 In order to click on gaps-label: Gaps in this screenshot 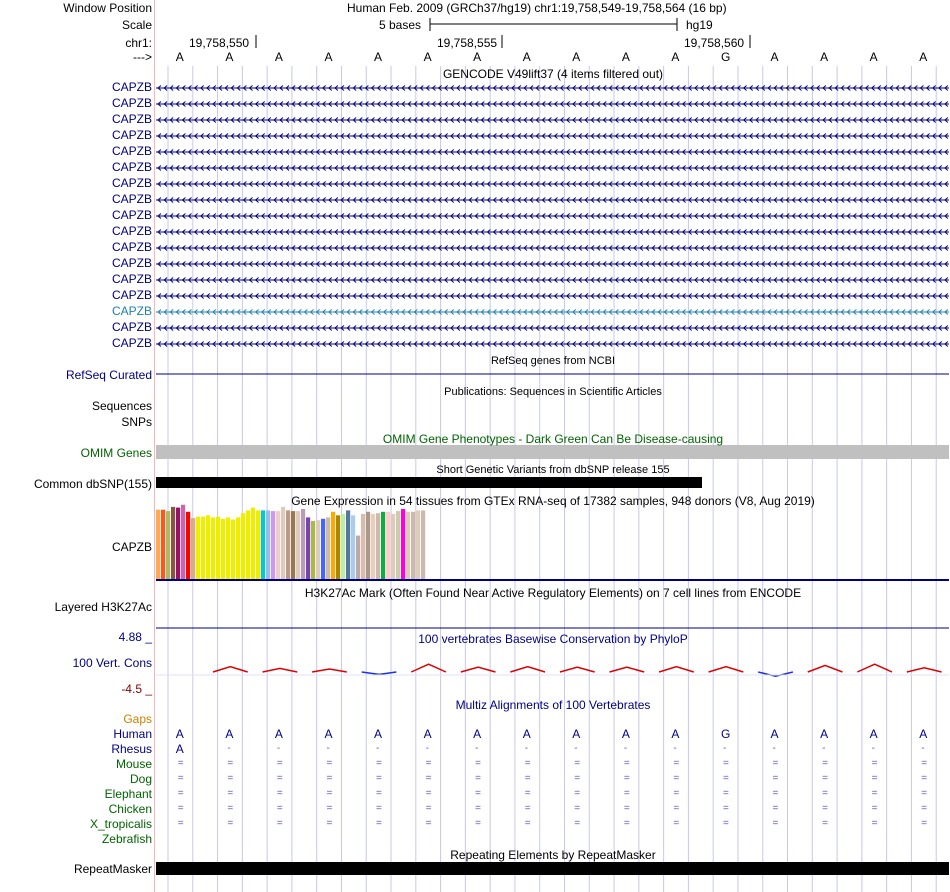, I will do `click(137, 719)`.